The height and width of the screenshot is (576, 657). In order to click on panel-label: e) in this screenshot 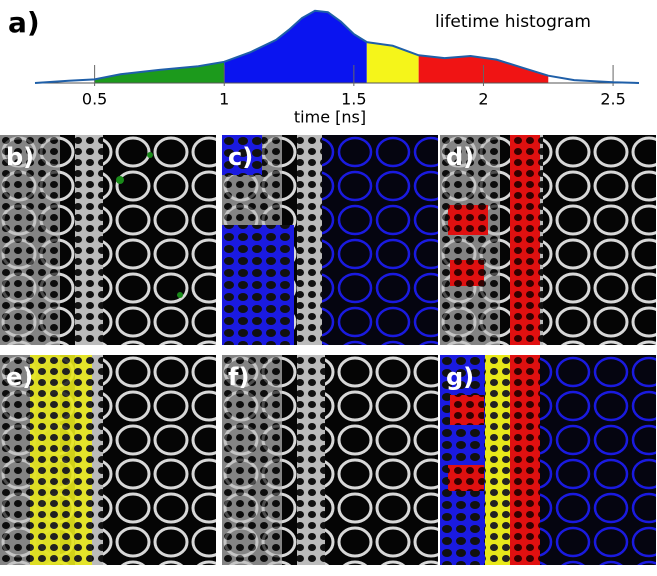, I will do `click(19, 377)`.